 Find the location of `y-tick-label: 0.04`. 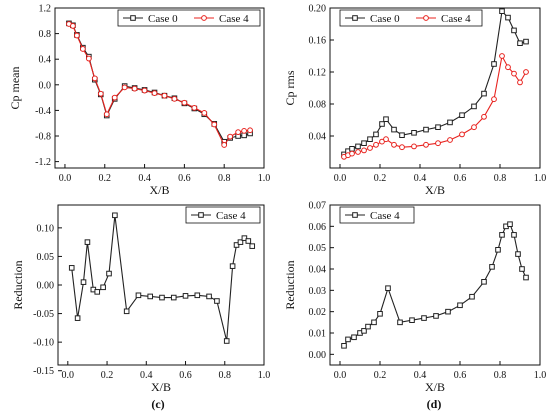

y-tick-label: 0.04 is located at coordinates (318, 270).